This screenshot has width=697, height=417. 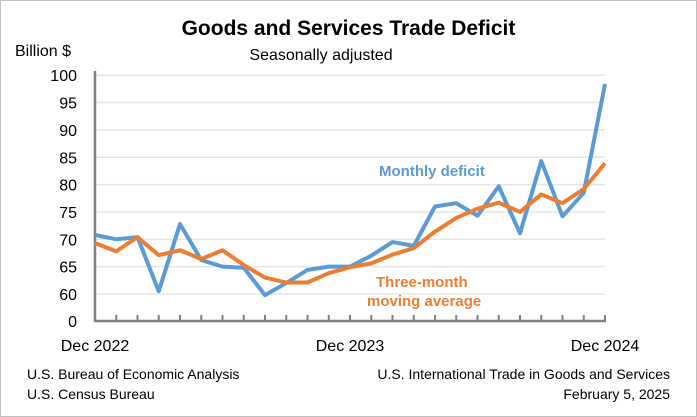 I want to click on chart-title: Goods and Services Trade Deficit, so click(x=348, y=28).